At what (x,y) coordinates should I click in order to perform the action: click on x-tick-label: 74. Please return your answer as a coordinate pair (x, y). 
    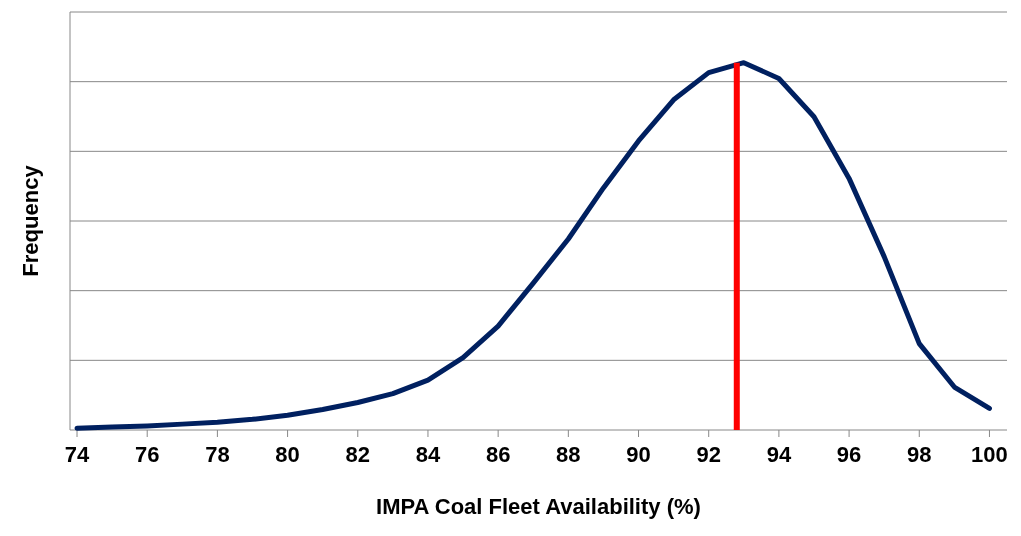
    Looking at the image, I should click on (77, 454).